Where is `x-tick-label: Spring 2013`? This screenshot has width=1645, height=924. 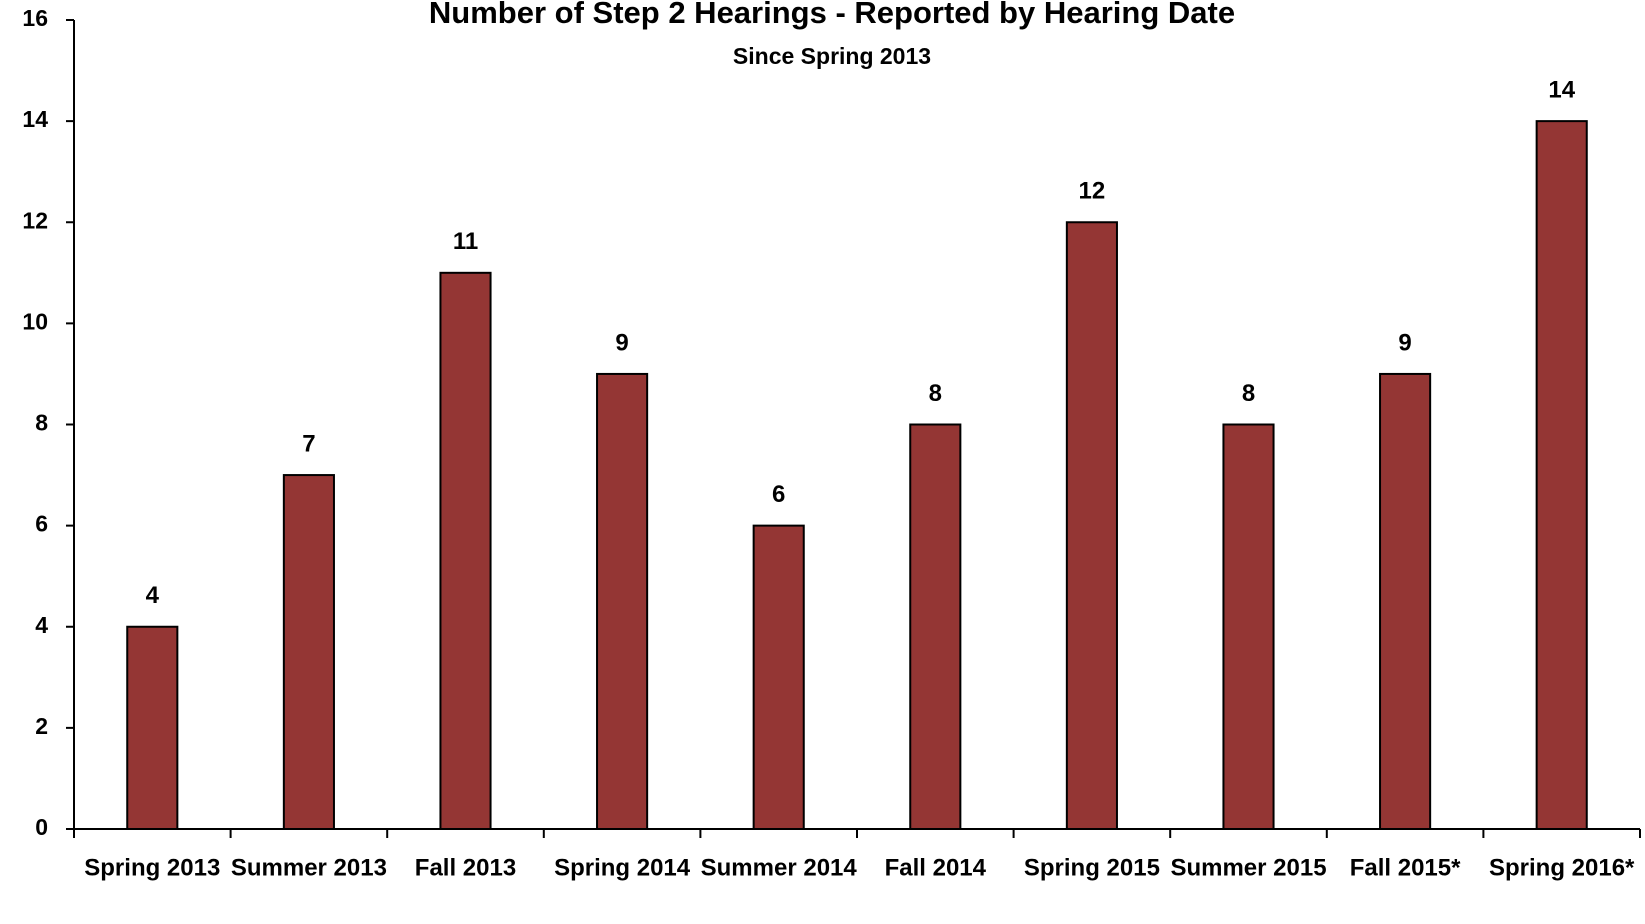
x-tick-label: Spring 2013 is located at coordinates (152, 867).